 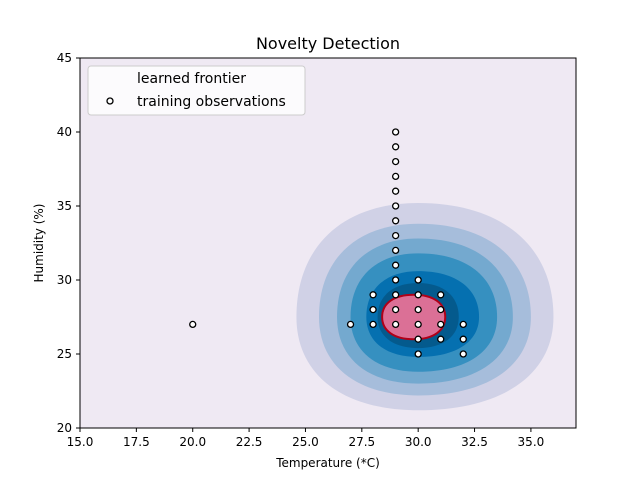 I want to click on y-tick-label: 25, so click(x=64, y=354).